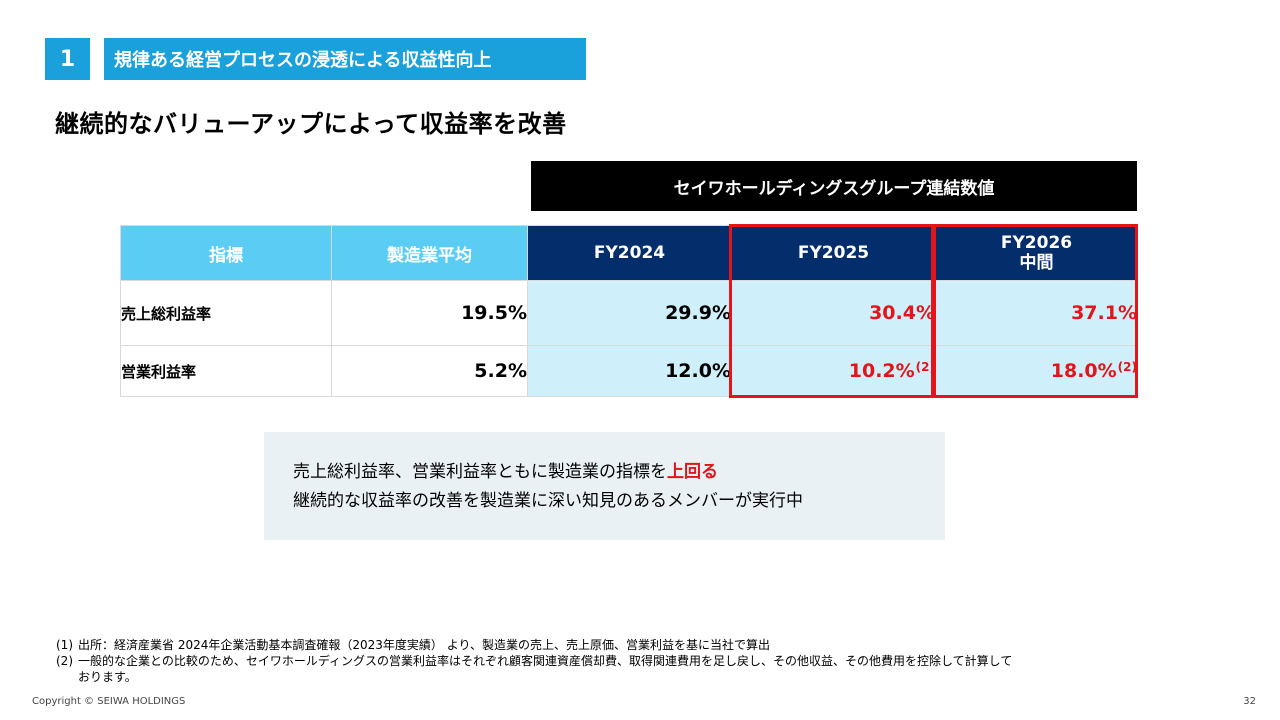  What do you see at coordinates (833, 371) in the screenshot?
I see `cell-fy2025: 10.2%(2)` at bounding box center [833, 371].